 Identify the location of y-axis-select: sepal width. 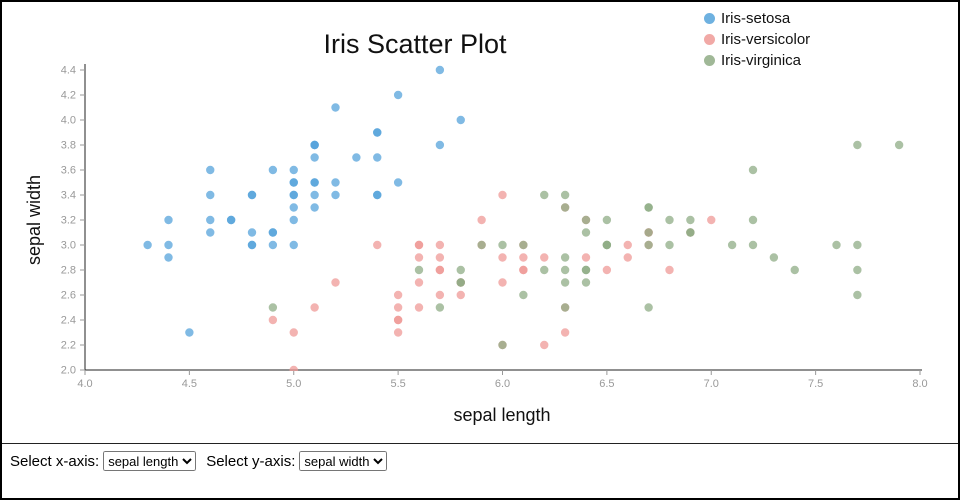
(343, 461).